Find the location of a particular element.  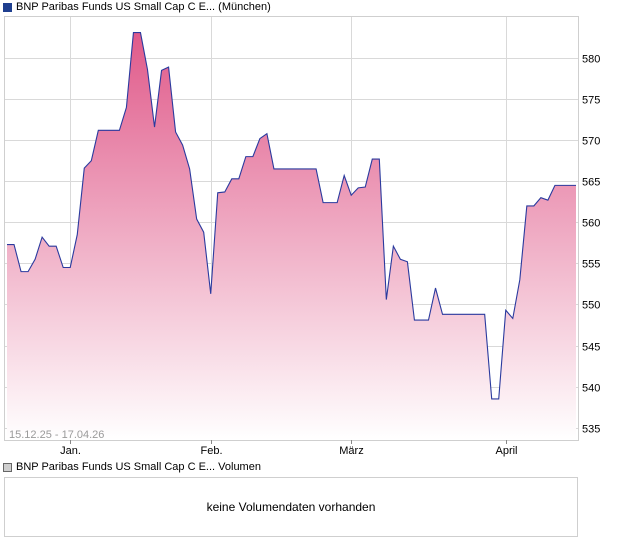

x-tick-label: Feb. is located at coordinates (211, 451).